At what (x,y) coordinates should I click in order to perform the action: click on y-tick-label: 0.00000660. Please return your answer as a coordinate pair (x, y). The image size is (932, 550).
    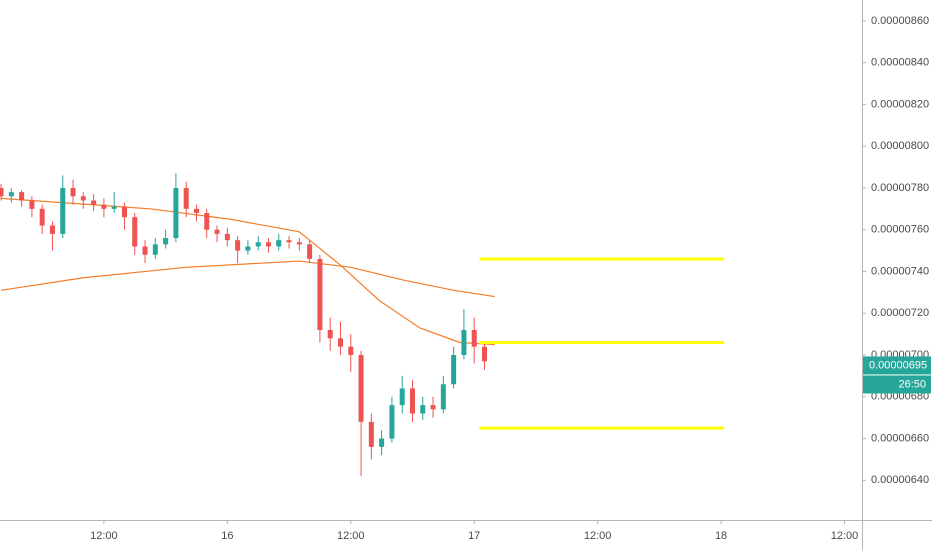
    Looking at the image, I should click on (900, 438).